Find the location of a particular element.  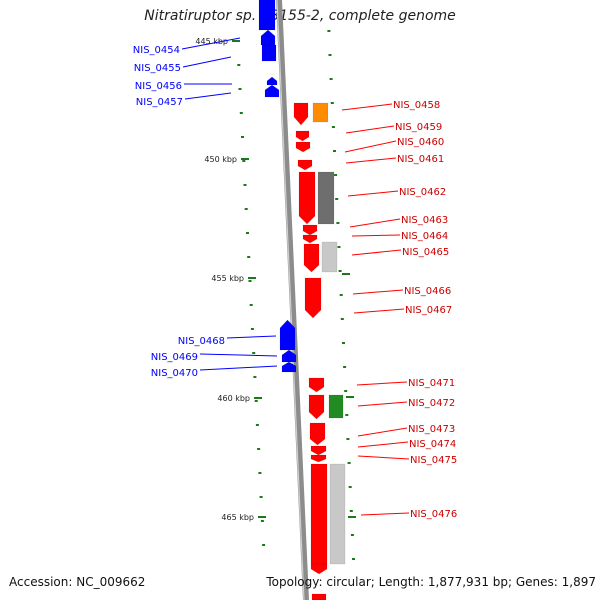

gene-label-nis_0464: NIS_0464 is located at coordinates (424, 236).